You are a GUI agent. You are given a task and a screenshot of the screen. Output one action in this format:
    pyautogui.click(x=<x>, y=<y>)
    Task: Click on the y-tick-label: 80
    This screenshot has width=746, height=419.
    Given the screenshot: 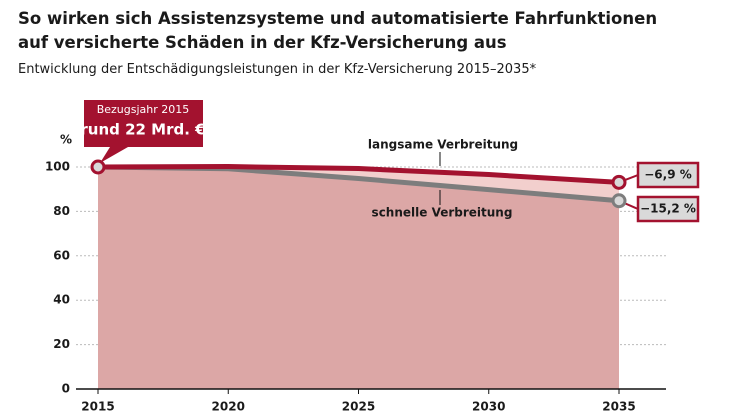 What is the action you would take?
    pyautogui.click(x=61, y=211)
    